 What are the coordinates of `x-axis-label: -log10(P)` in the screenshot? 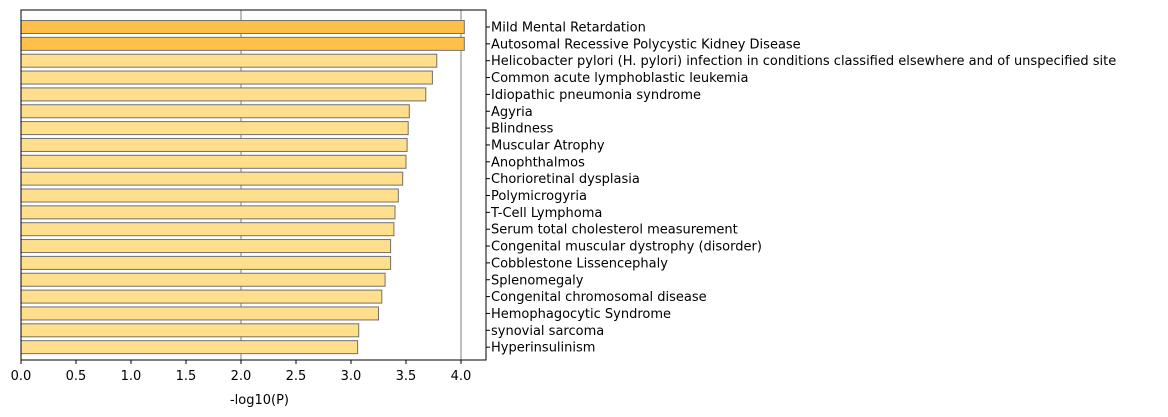 It's located at (259, 400).